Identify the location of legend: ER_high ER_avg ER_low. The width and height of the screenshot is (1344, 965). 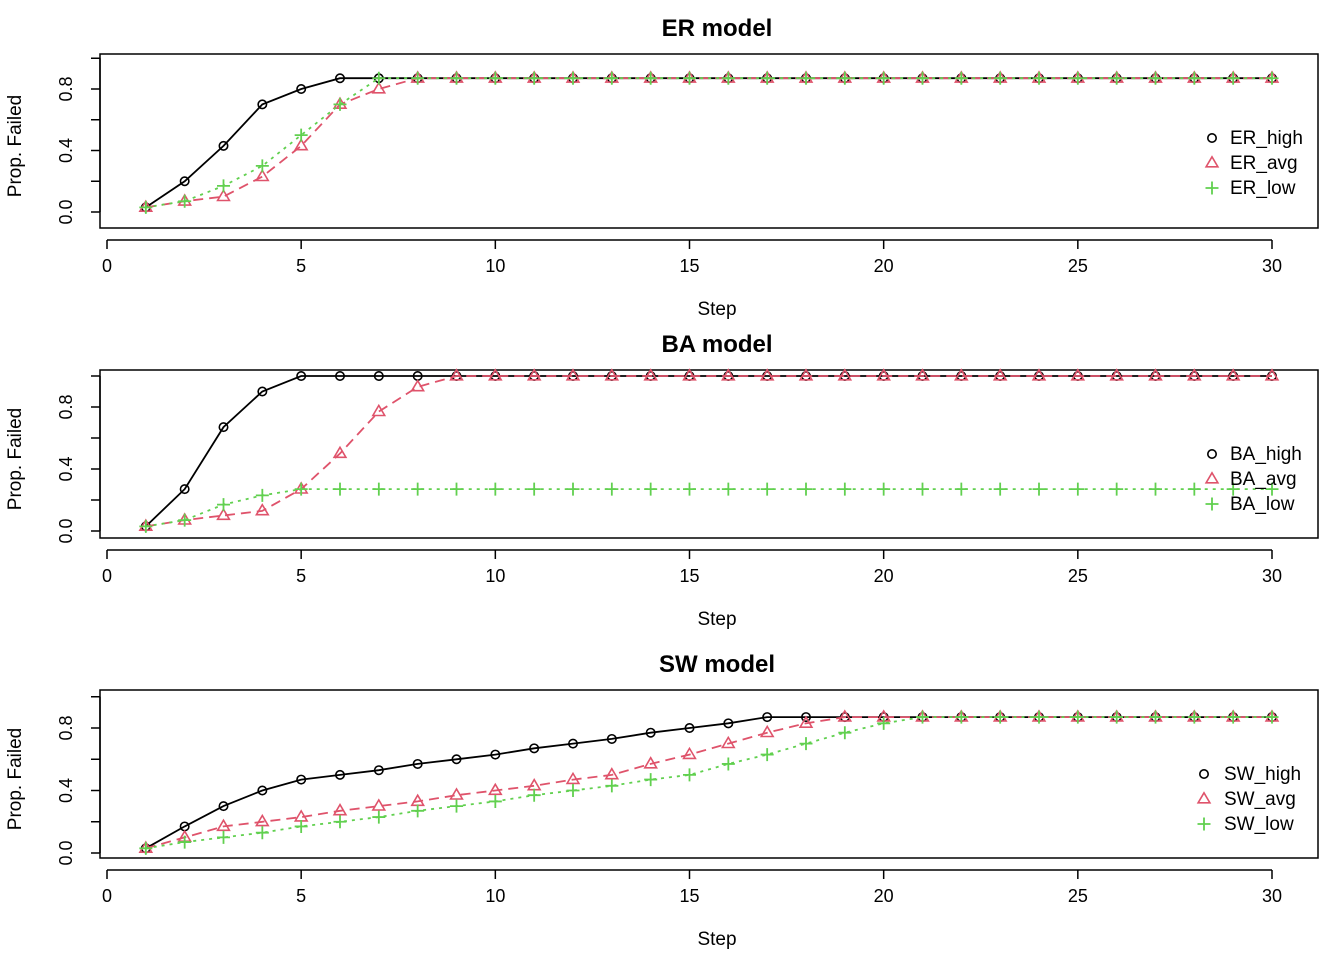
(1253, 163).